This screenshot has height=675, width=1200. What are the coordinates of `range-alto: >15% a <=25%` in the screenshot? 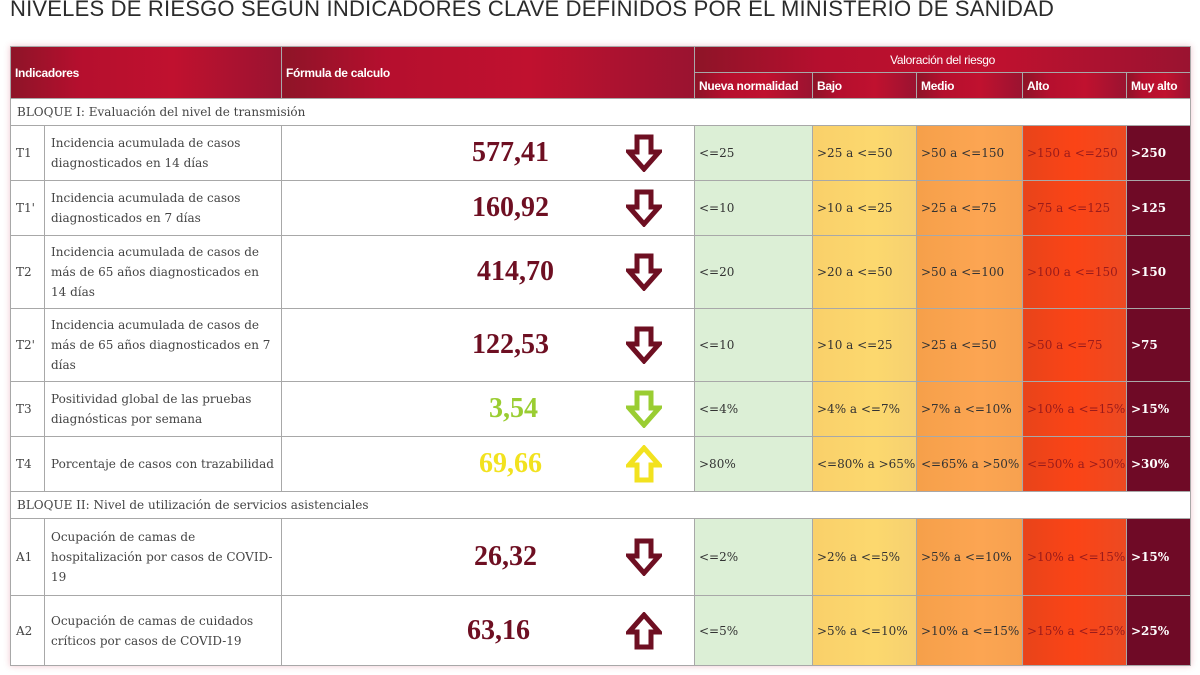 It's located at (1074, 630).